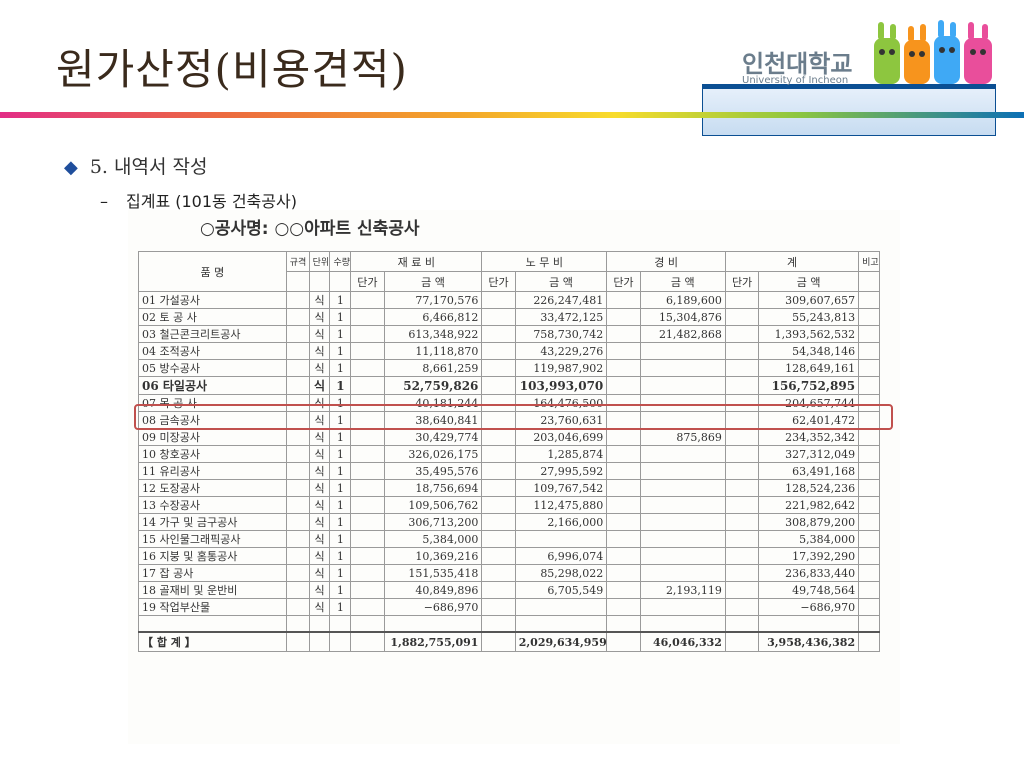 The width and height of the screenshot is (1024, 768). I want to click on table-row: 10 창호공사 식 1 326,026,175 1,285,874 327,312,049, so click(509, 454).